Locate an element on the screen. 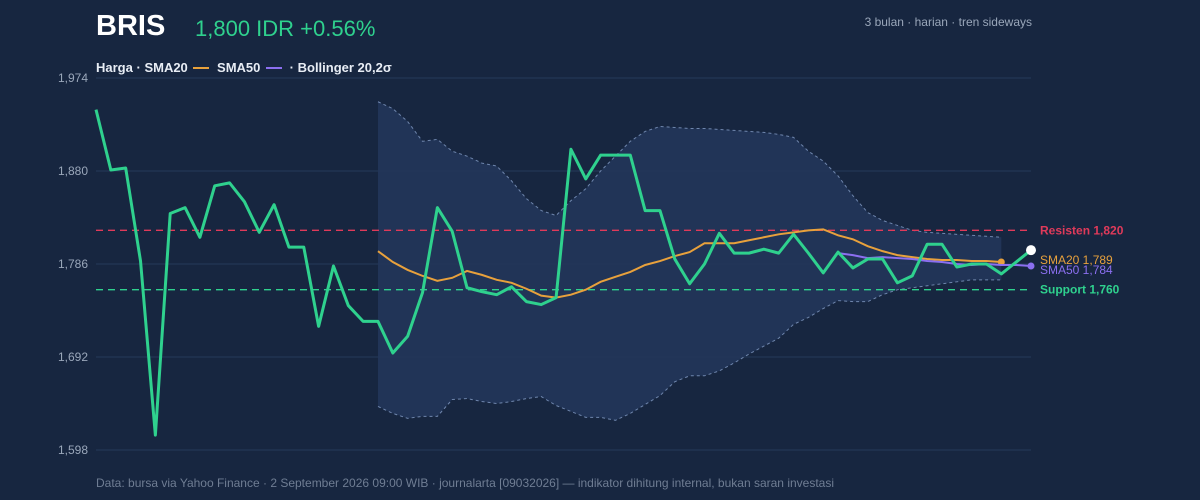  level-label-support: Support 1,760 is located at coordinates (1080, 290).